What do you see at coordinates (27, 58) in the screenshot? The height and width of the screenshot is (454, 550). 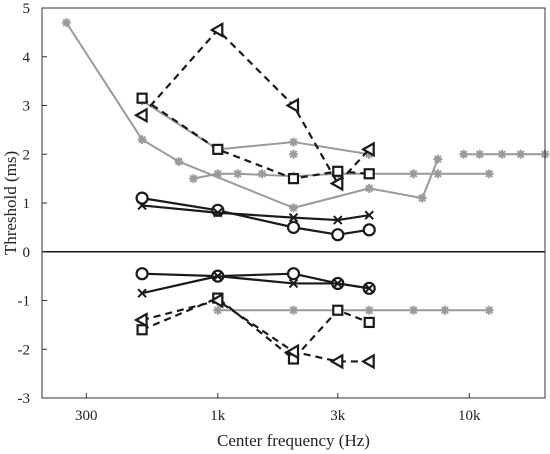 I see `y-tick-label: 4` at bounding box center [27, 58].